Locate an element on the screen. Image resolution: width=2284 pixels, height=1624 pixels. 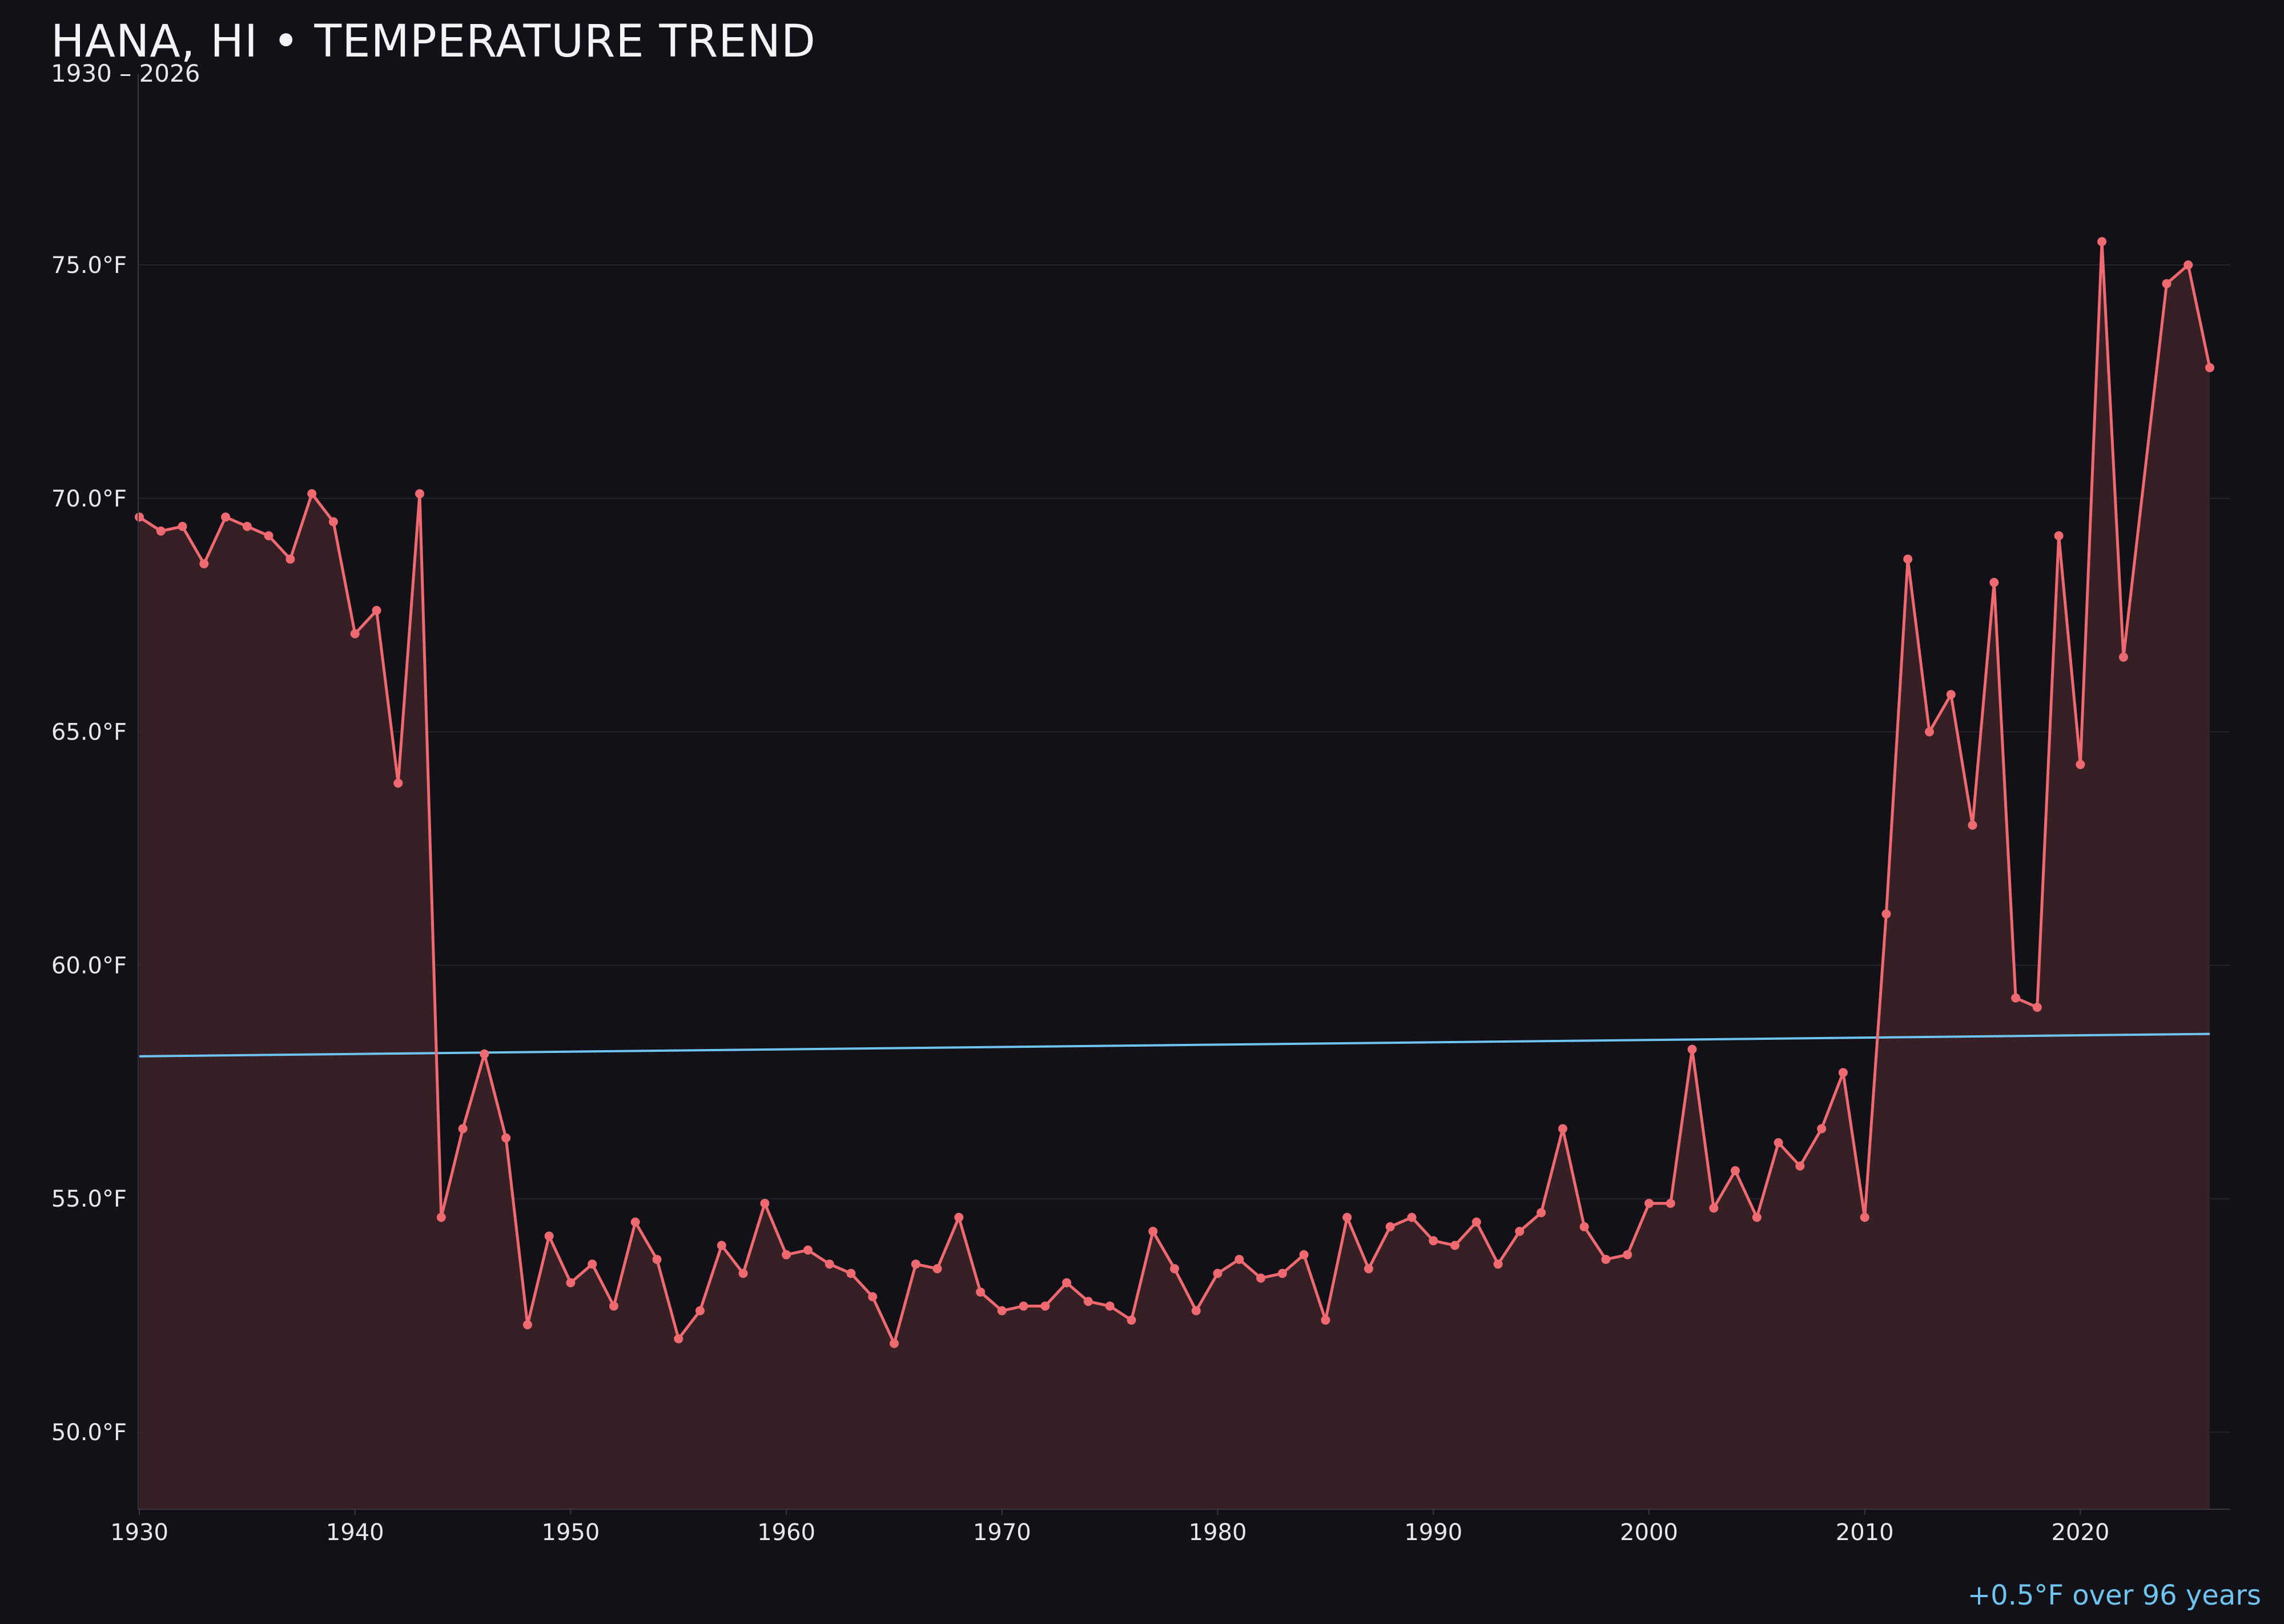
x-tick-label: 1990 is located at coordinates (1433, 1533).